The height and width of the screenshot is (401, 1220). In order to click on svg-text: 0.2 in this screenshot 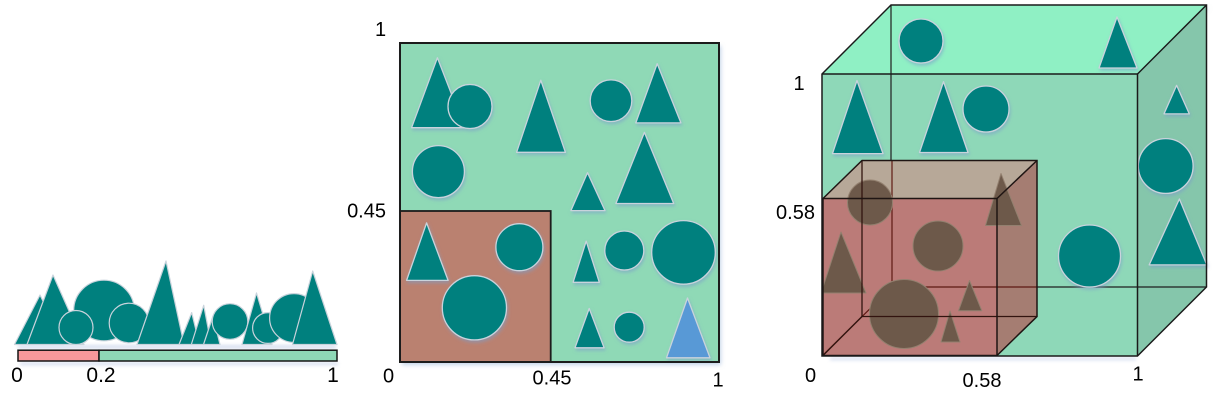, I will do `click(100, 375)`.